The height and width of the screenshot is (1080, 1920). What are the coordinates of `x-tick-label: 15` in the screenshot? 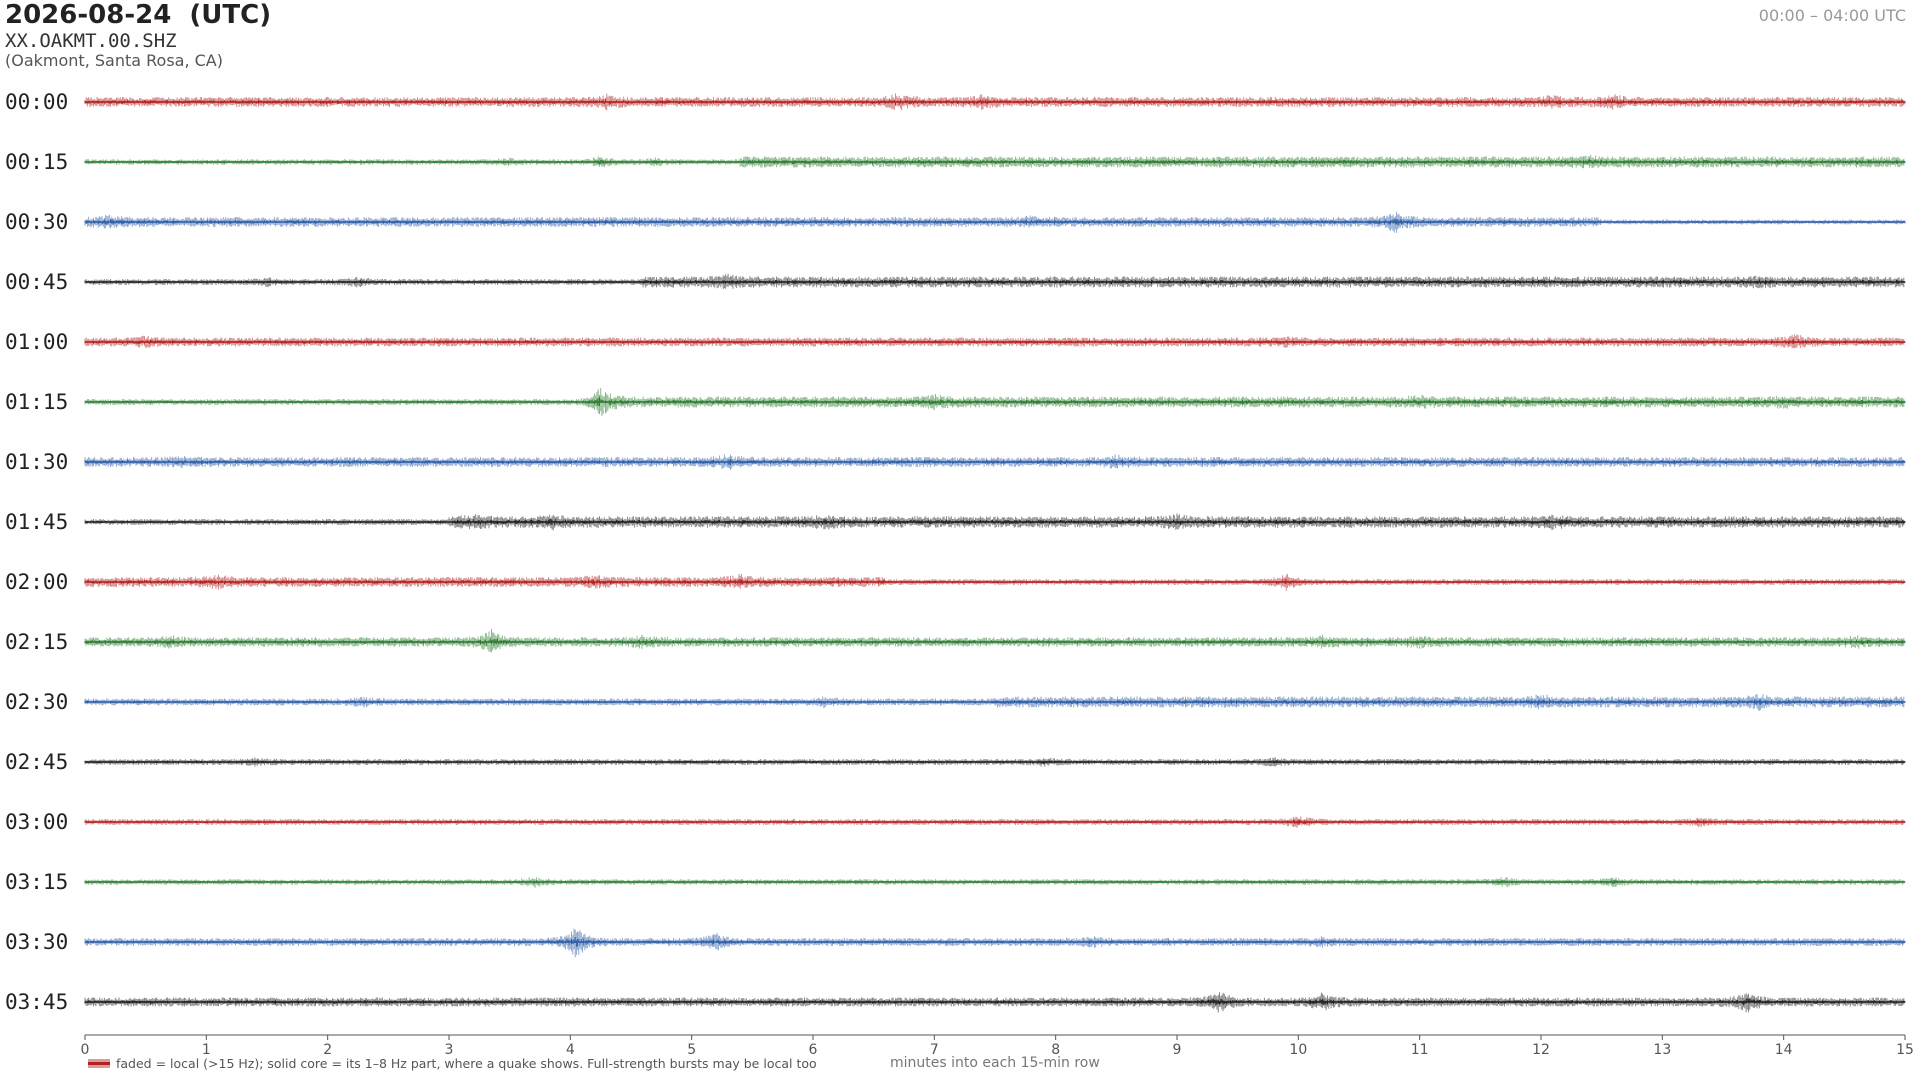 It's located at (1905, 1050).